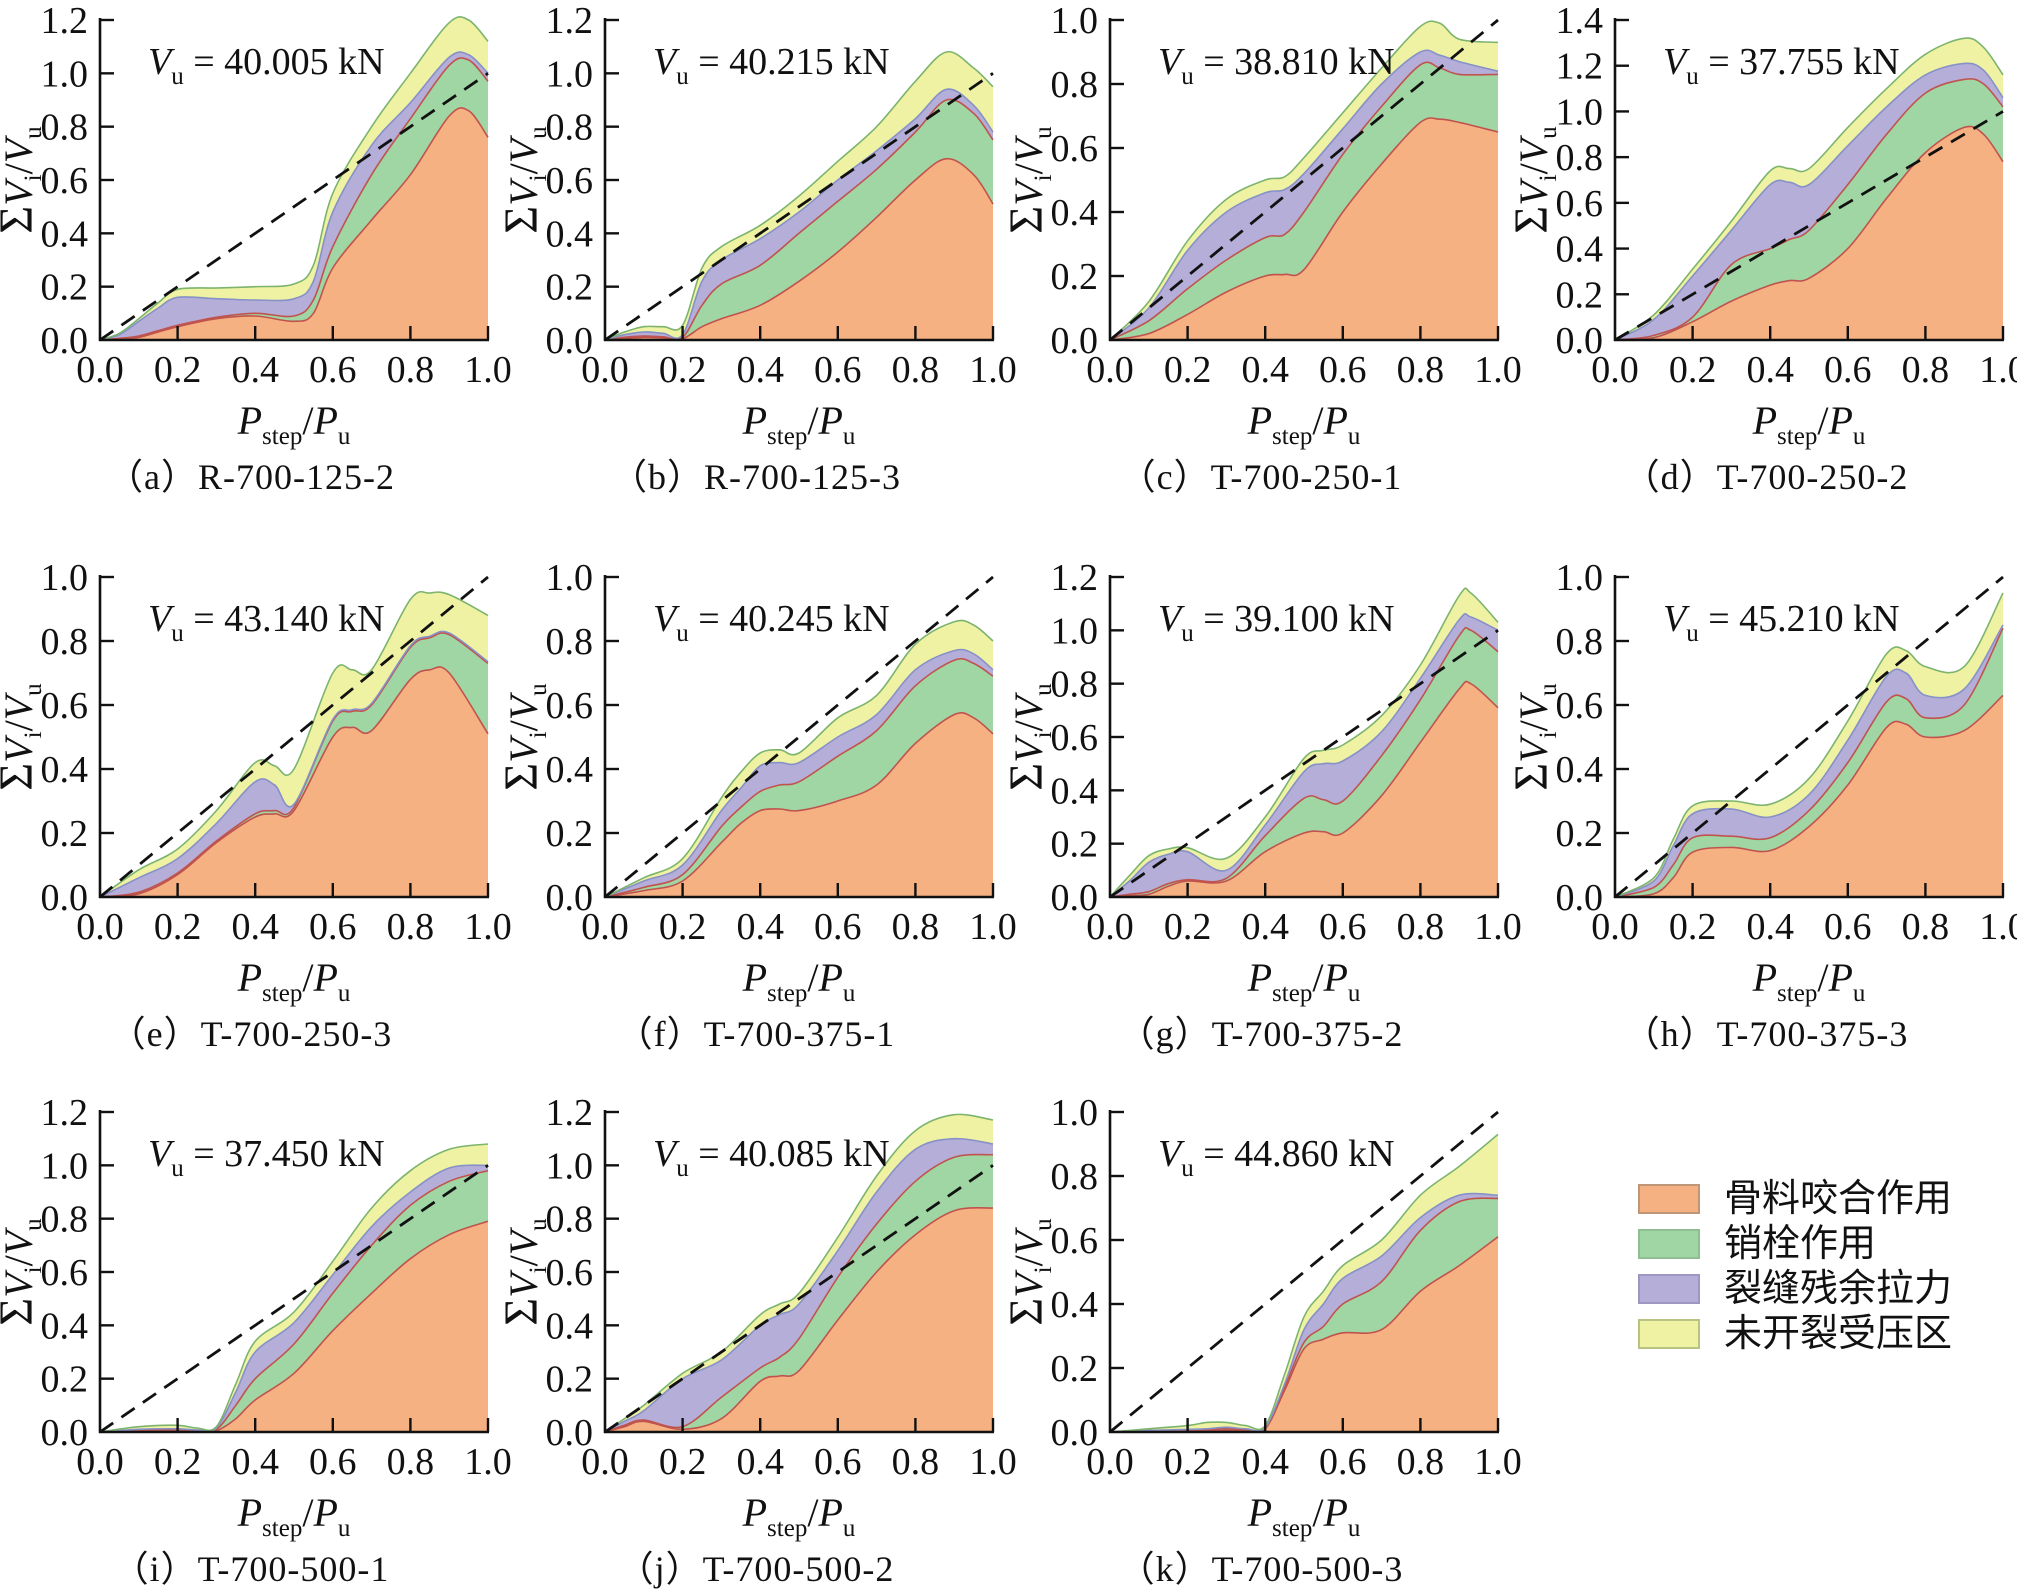 The image size is (2017, 1592). I want to click on svg-text: Vu = 40.215 kN, so click(771, 65).